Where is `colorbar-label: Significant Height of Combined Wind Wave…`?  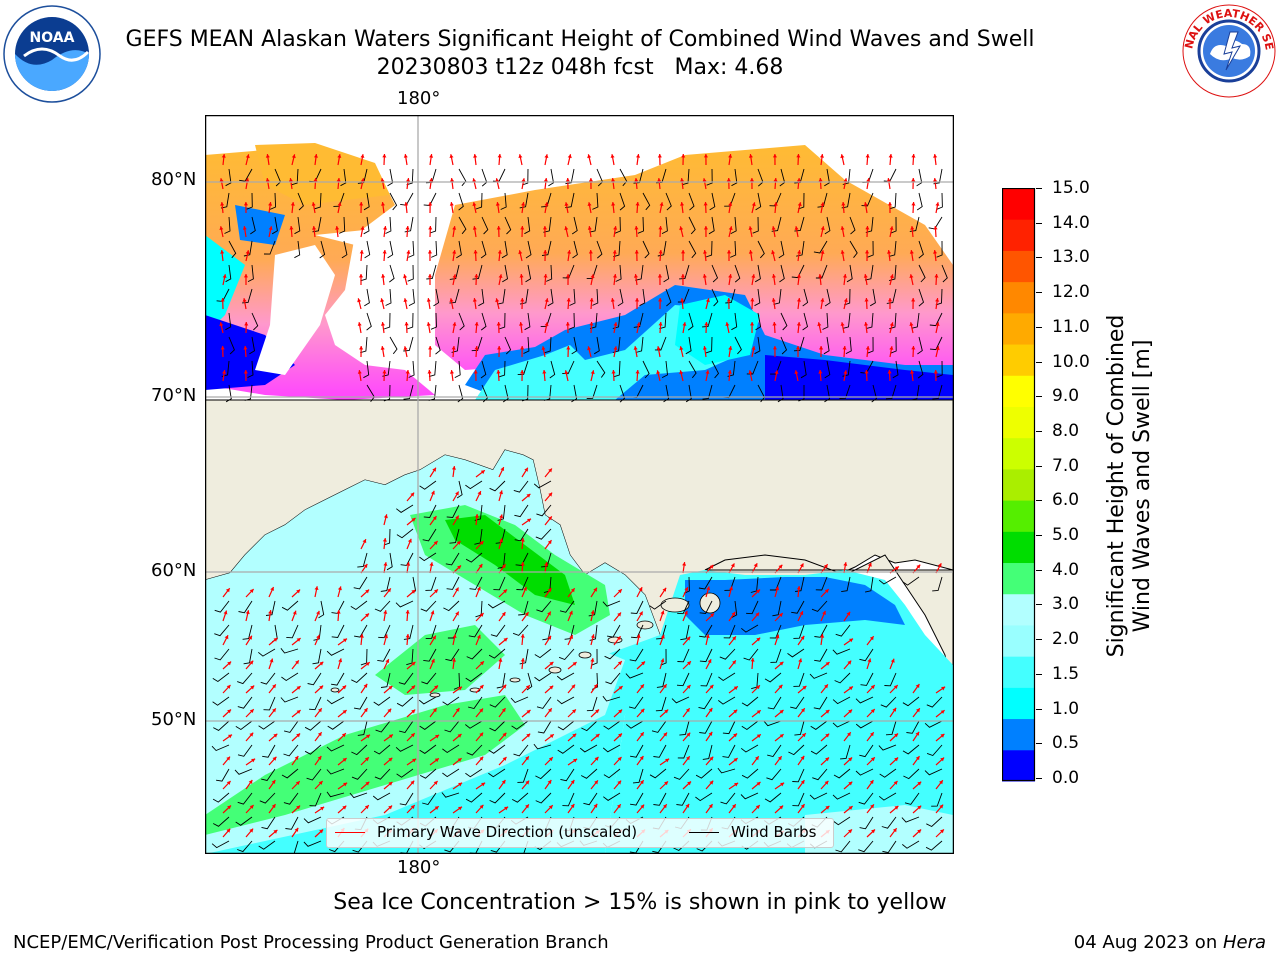
colorbar-label: Significant Height of Combined Wind Wave… is located at coordinates (1130, 486).